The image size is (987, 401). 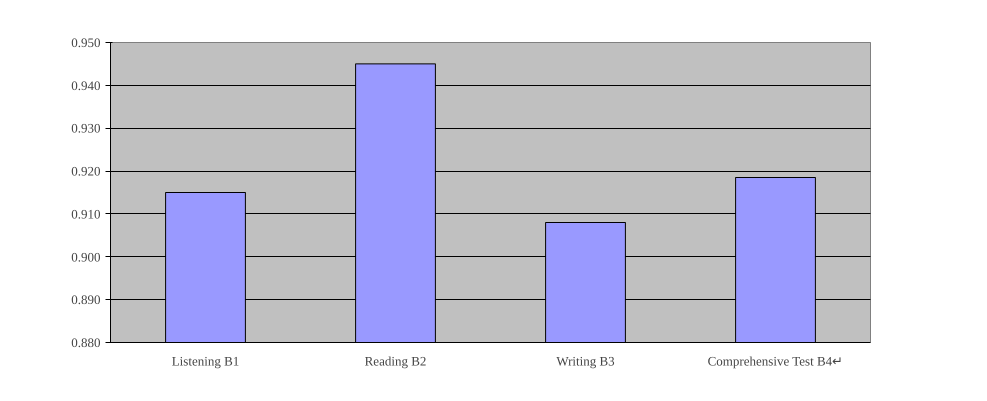 What do you see at coordinates (85, 42) in the screenshot?
I see `y-tick-label: 0.950` at bounding box center [85, 42].